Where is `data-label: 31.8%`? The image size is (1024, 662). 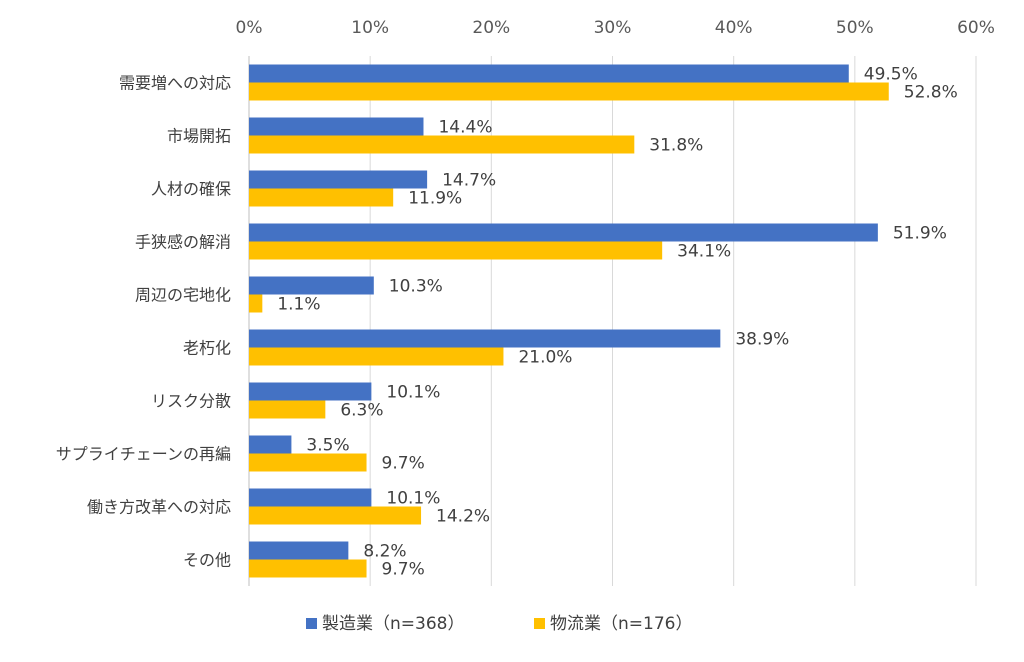 data-label: 31.8% is located at coordinates (676, 146).